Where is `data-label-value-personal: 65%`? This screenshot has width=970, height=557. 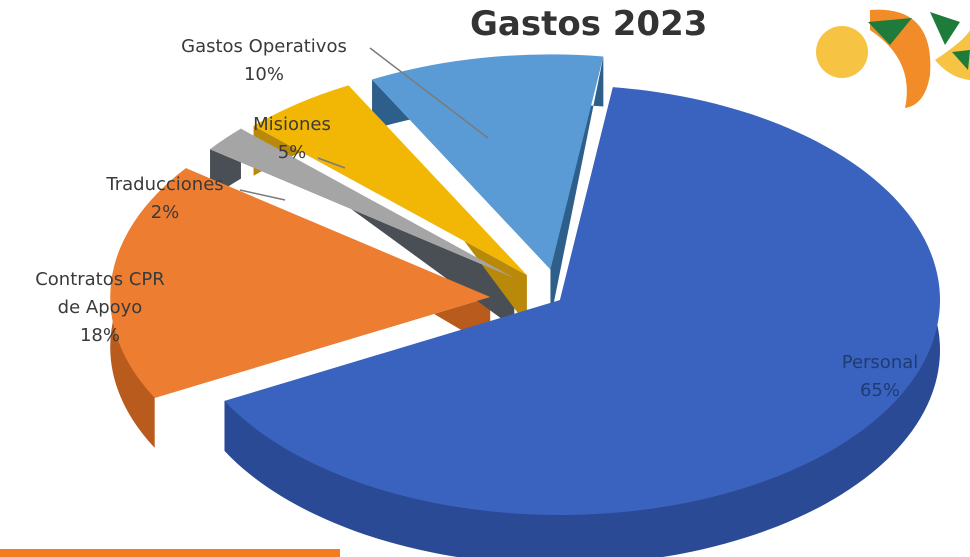
data-label-value-personal: 65% is located at coordinates (880, 390).